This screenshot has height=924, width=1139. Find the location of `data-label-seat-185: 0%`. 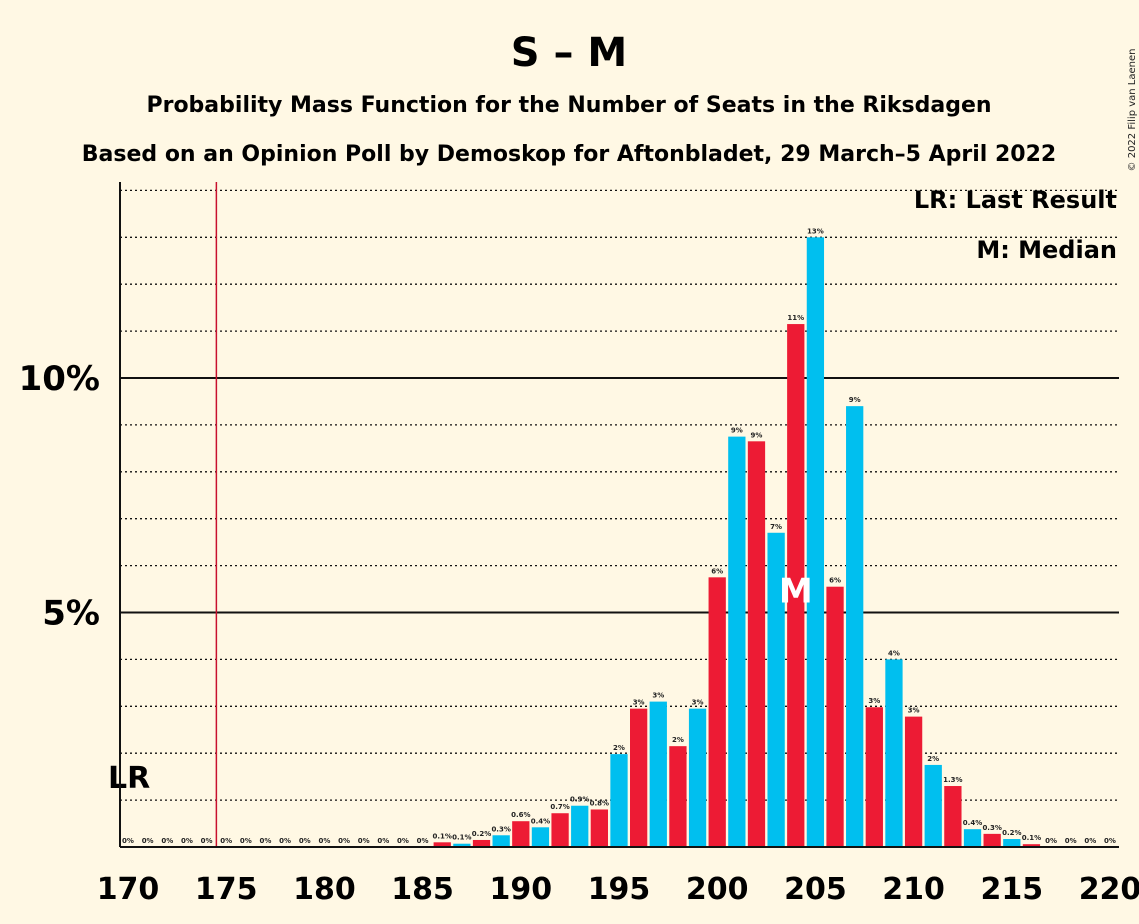

data-label-seat-185: 0% is located at coordinates (423, 841).